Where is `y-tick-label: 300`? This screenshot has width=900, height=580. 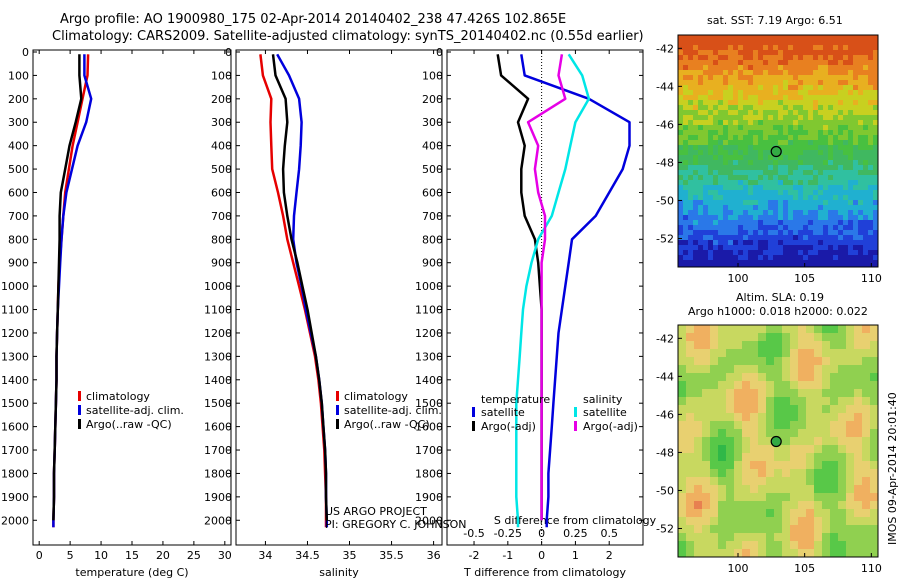 y-tick-label: 300 is located at coordinates (221, 122).